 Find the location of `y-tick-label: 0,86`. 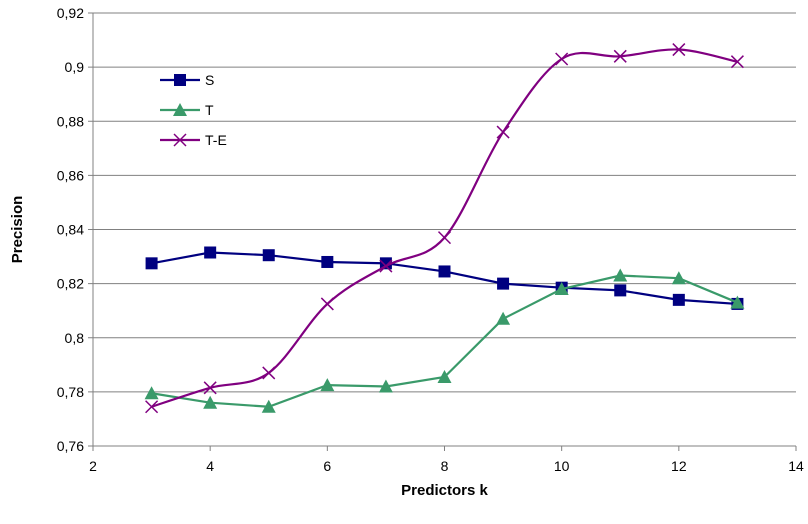

y-tick-label: 0,86 is located at coordinates (70, 175).